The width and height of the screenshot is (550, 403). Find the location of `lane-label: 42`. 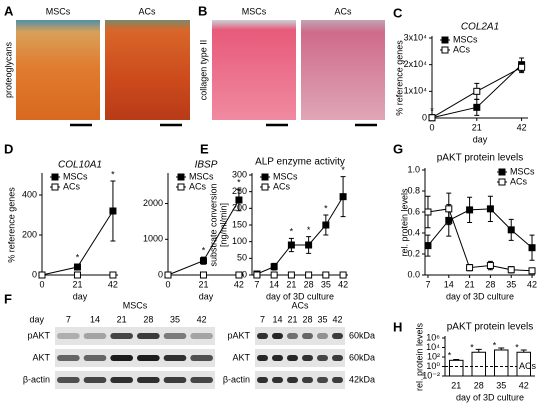

lane-label: 42 is located at coordinates (202, 319).